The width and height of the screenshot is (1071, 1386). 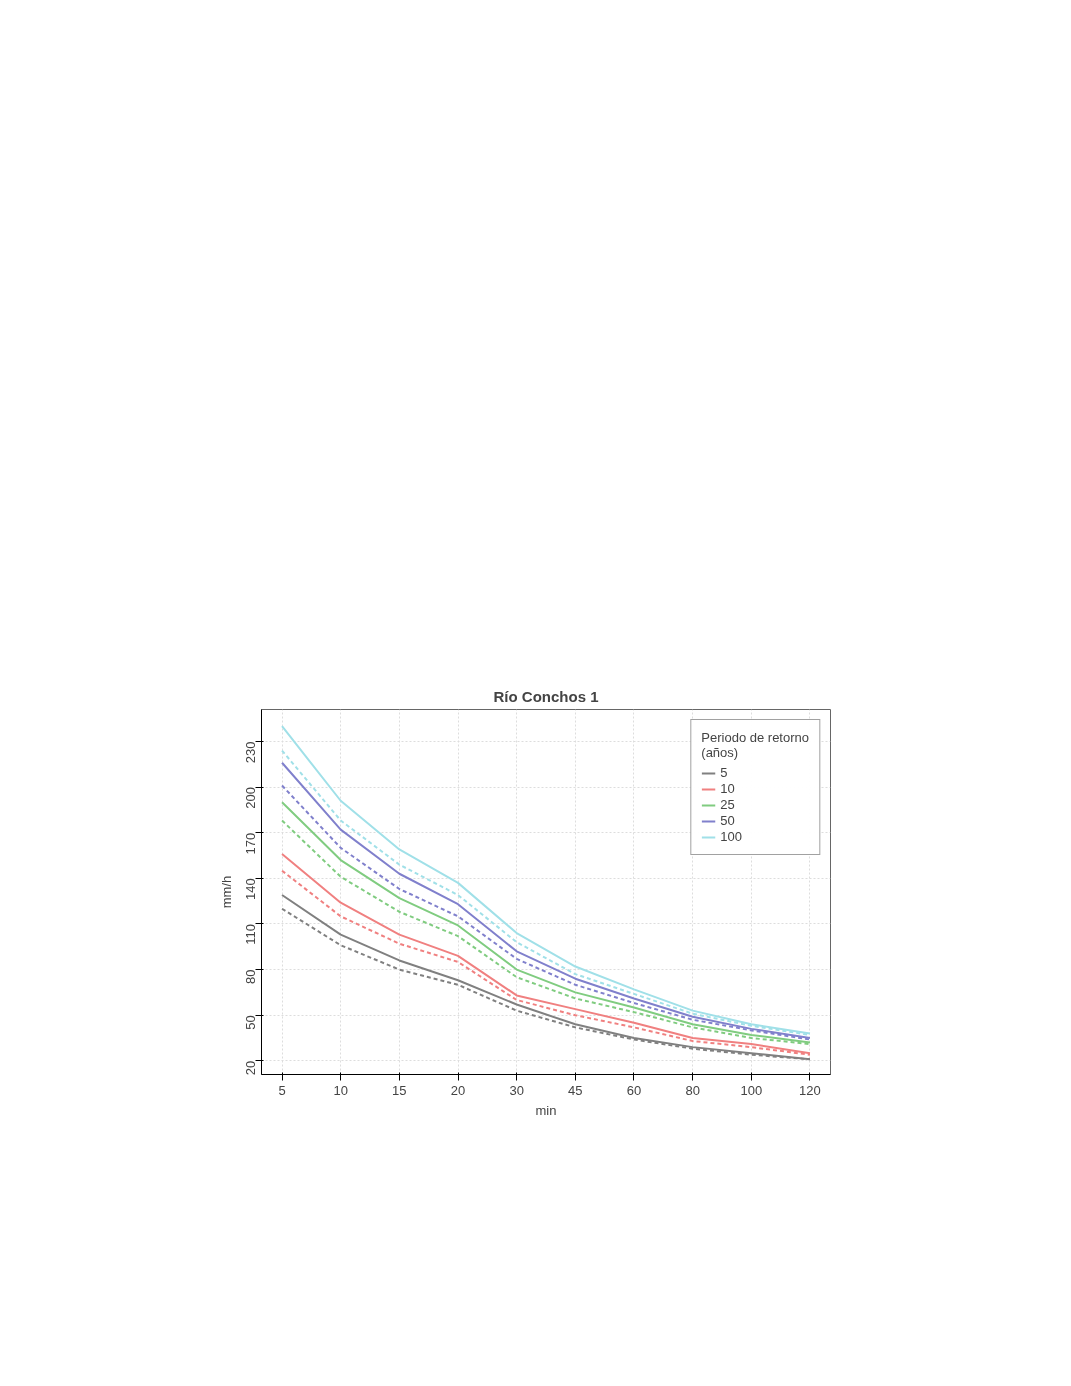 What do you see at coordinates (226, 892) in the screenshot?
I see `y-axis-title: mm/h` at bounding box center [226, 892].